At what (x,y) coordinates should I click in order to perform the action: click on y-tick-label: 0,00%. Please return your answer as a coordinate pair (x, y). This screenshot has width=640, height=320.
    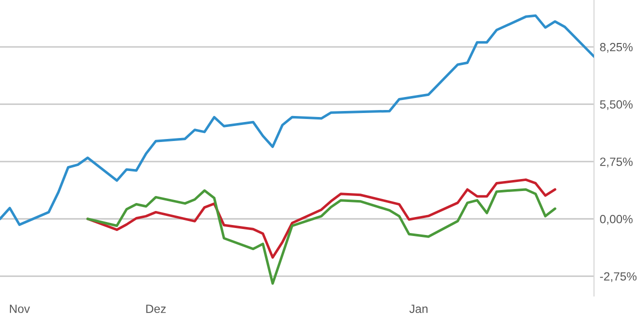
    Looking at the image, I should click on (616, 219).